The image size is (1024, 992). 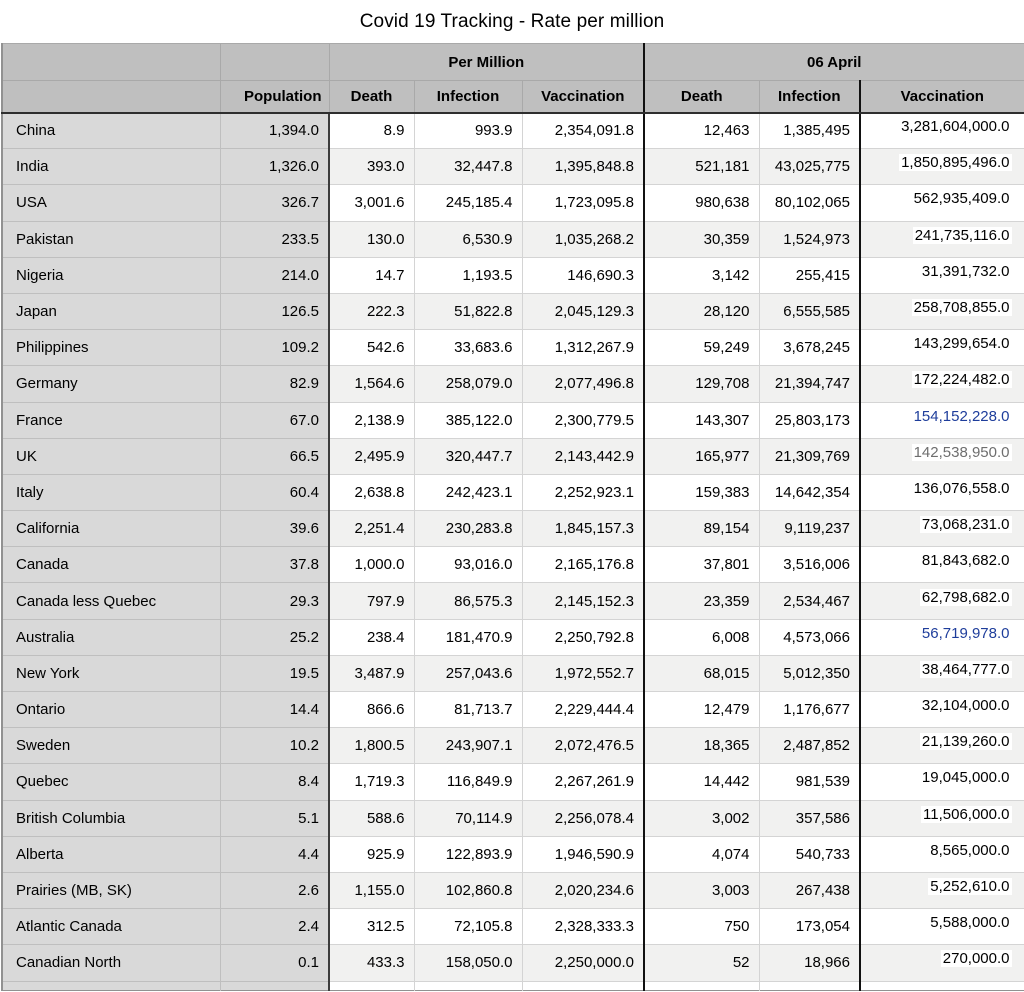 What do you see at coordinates (468, 239) in the screenshot?
I see `cell-pm-infection: 6,530.9` at bounding box center [468, 239].